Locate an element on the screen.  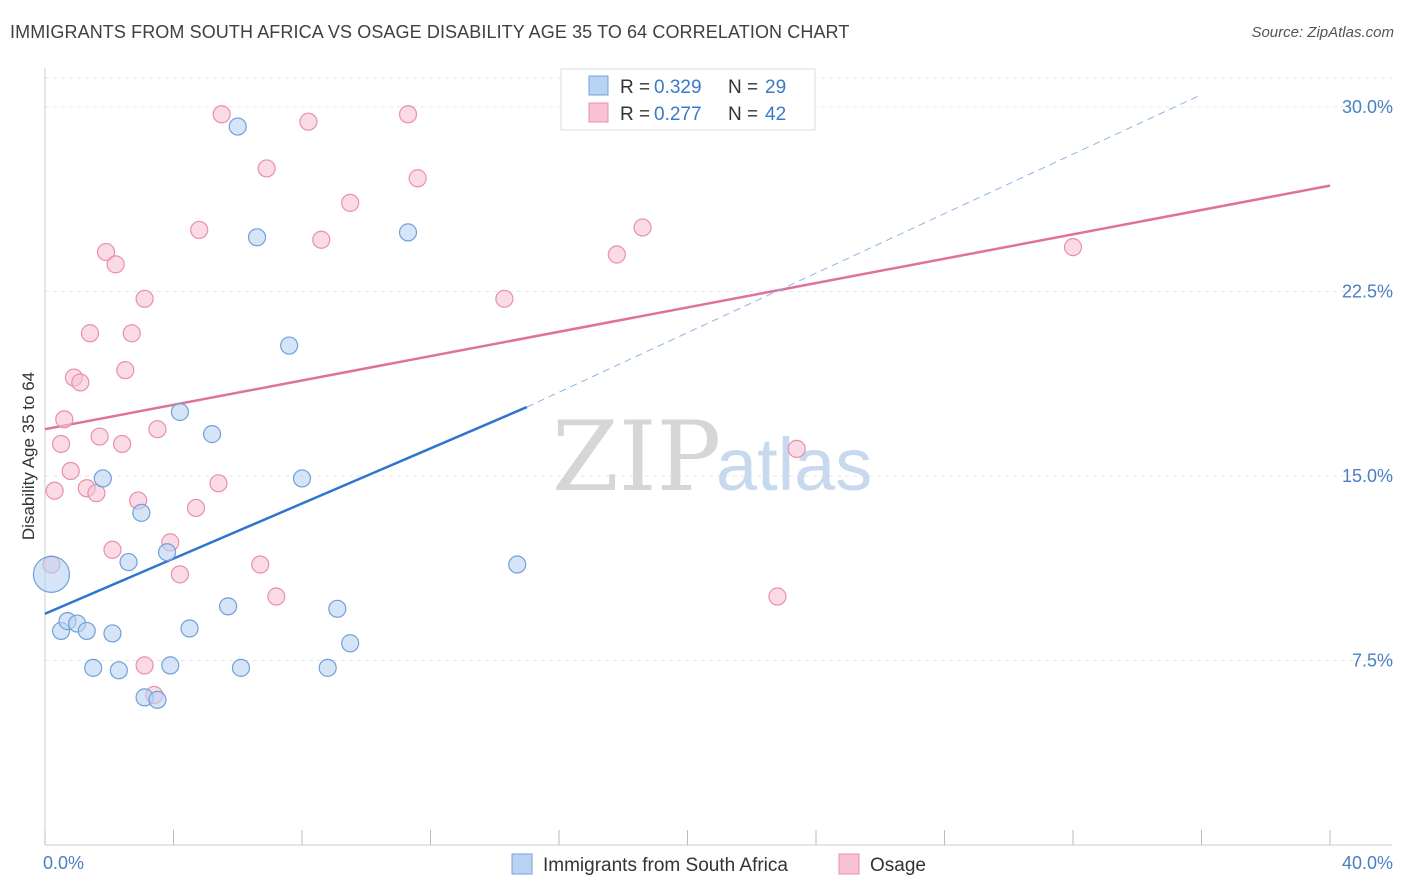
y-tick-label-1: 15.0% is located at coordinates (1367, 476).